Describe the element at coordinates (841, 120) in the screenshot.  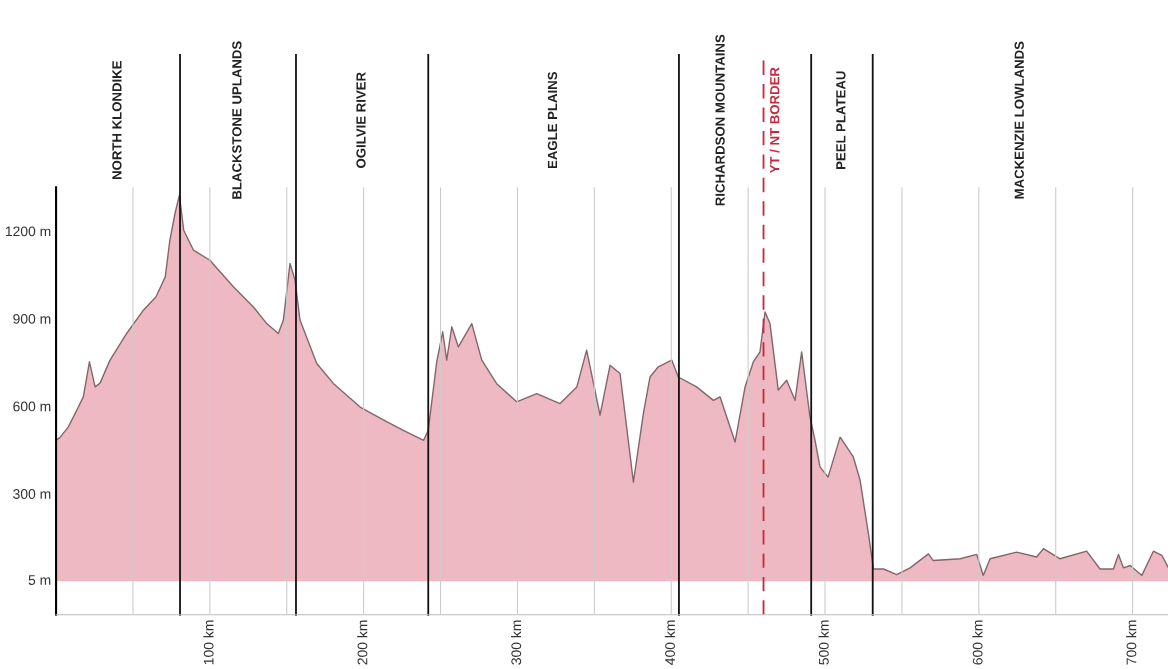
I see `text: PEEL PLATEAU` at that location.